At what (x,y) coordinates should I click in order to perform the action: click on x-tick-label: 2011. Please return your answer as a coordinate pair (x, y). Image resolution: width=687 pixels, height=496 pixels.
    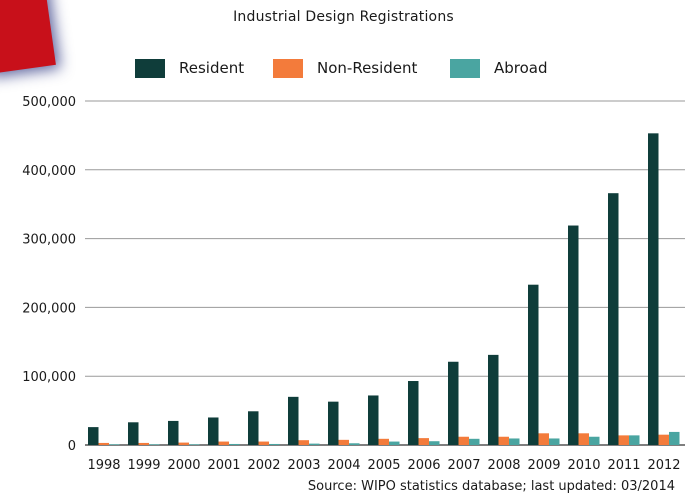
    Looking at the image, I should click on (623, 465).